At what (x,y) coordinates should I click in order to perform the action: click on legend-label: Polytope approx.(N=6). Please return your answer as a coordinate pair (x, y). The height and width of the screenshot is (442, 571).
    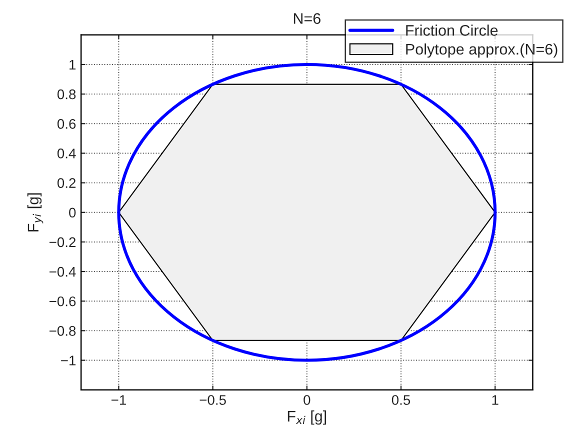
    Looking at the image, I should click on (482, 50).